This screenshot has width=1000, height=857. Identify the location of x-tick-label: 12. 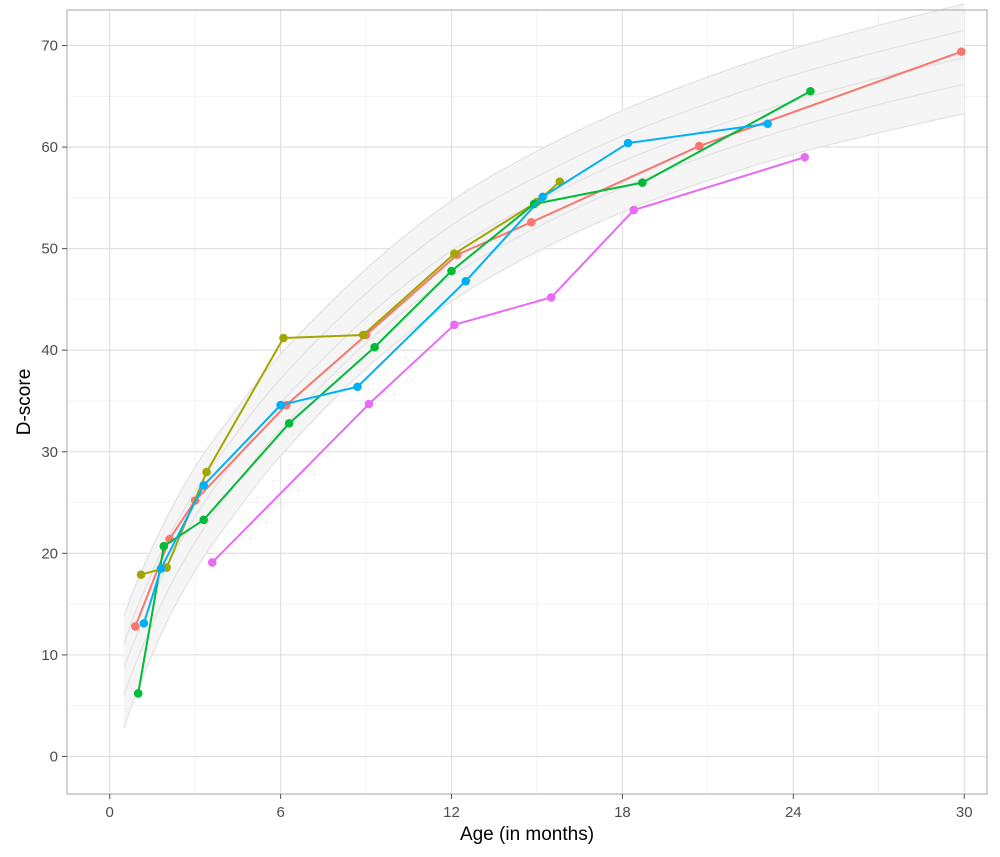
(451, 812).